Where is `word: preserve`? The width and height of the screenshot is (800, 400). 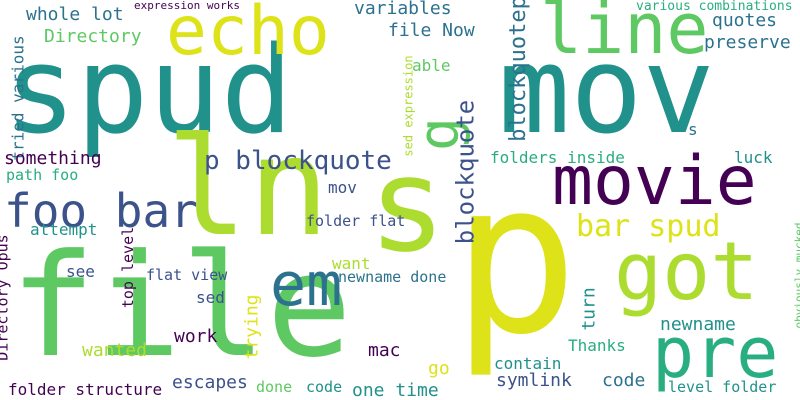 word: preserve is located at coordinates (747, 42).